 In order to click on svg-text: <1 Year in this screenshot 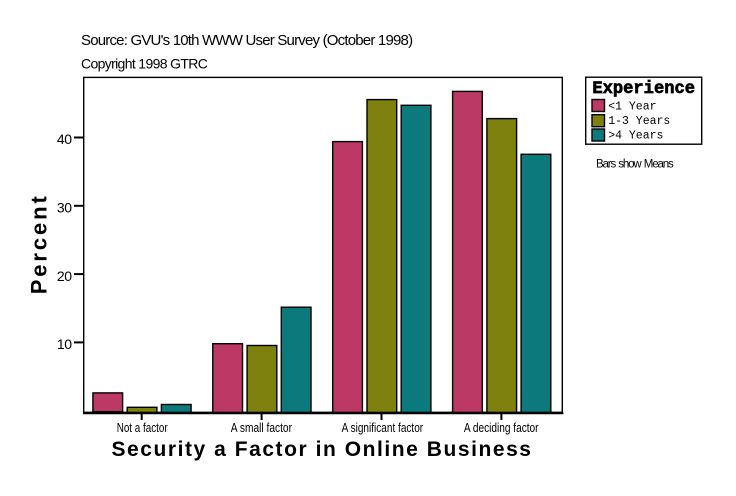, I will do `click(632, 106)`.